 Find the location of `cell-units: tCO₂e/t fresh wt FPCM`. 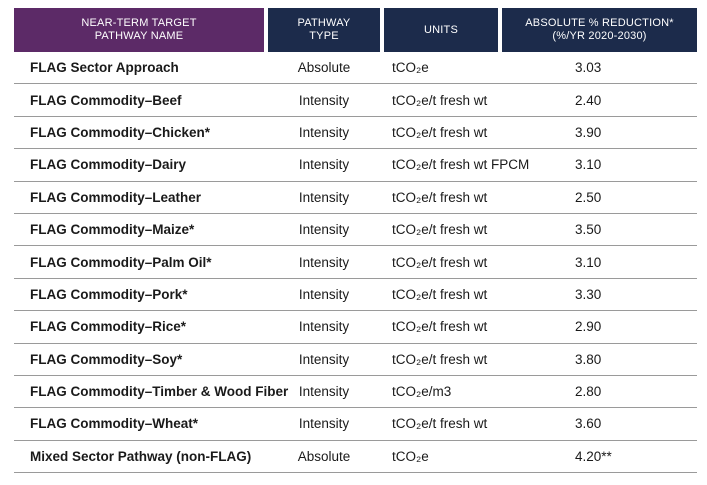

cell-units: tCO₂e/t fresh wt FPCM is located at coordinates (461, 165).